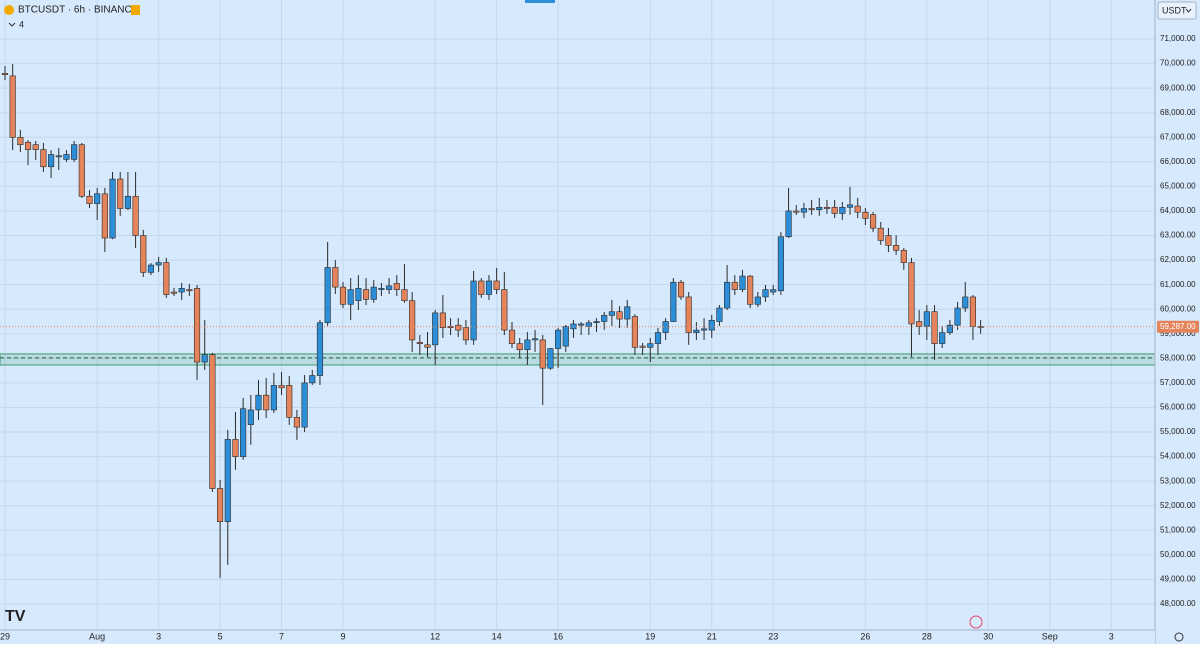  Describe the element at coordinates (1178, 333) in the screenshot. I see `y-tick-label: 59,000.00` at that location.